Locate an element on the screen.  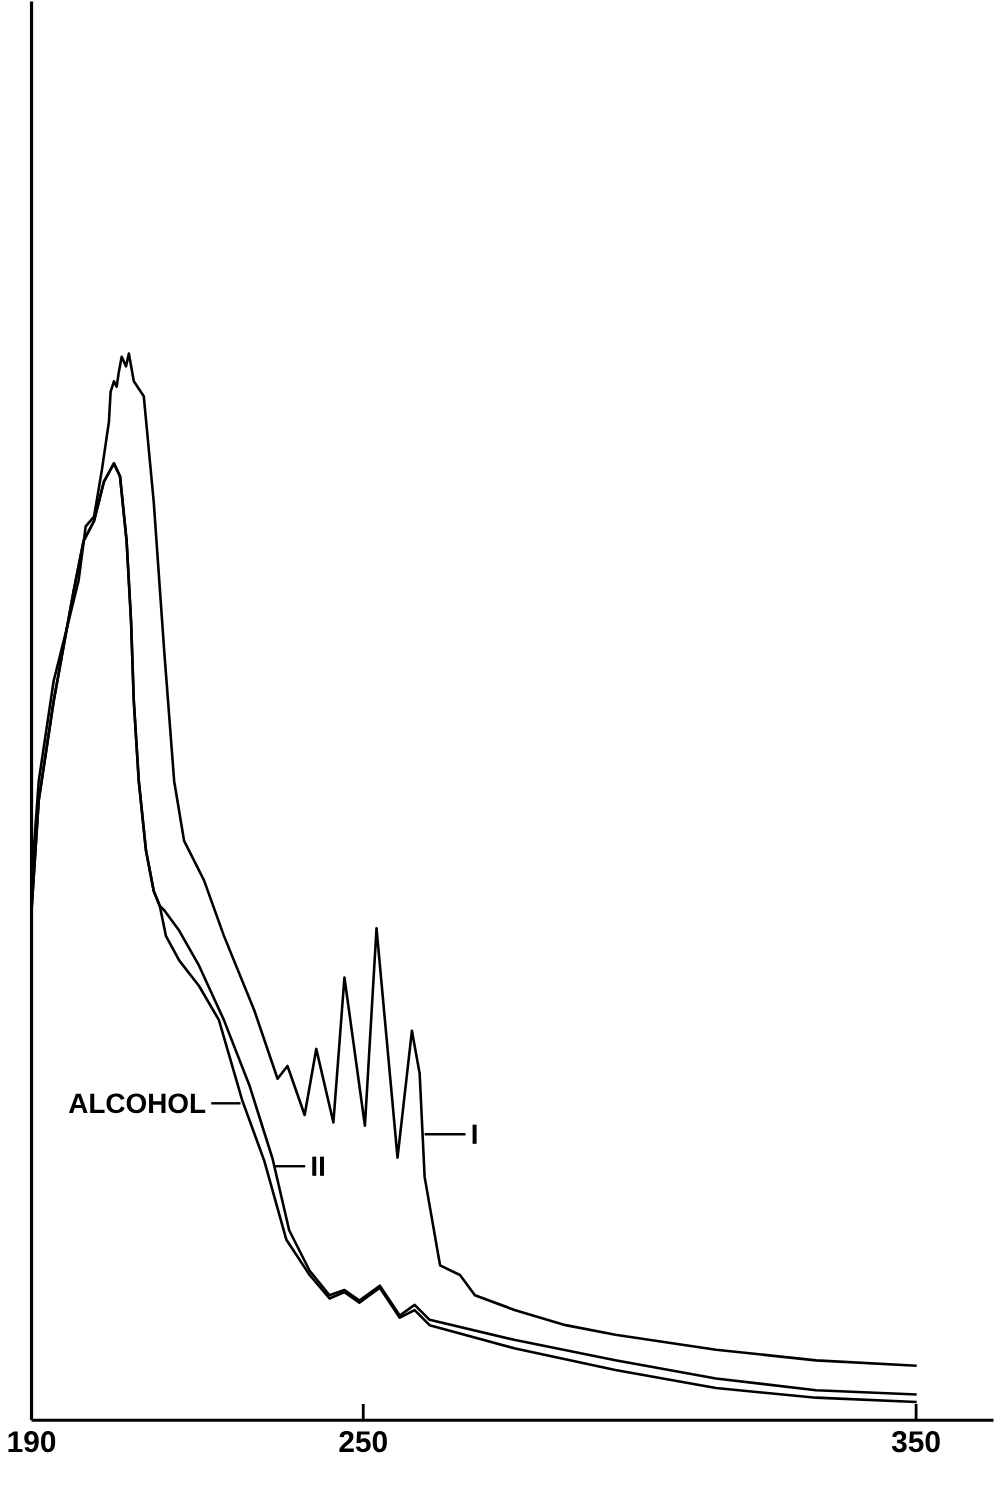
legend-label: ALCOHOL is located at coordinates (137, 1103).